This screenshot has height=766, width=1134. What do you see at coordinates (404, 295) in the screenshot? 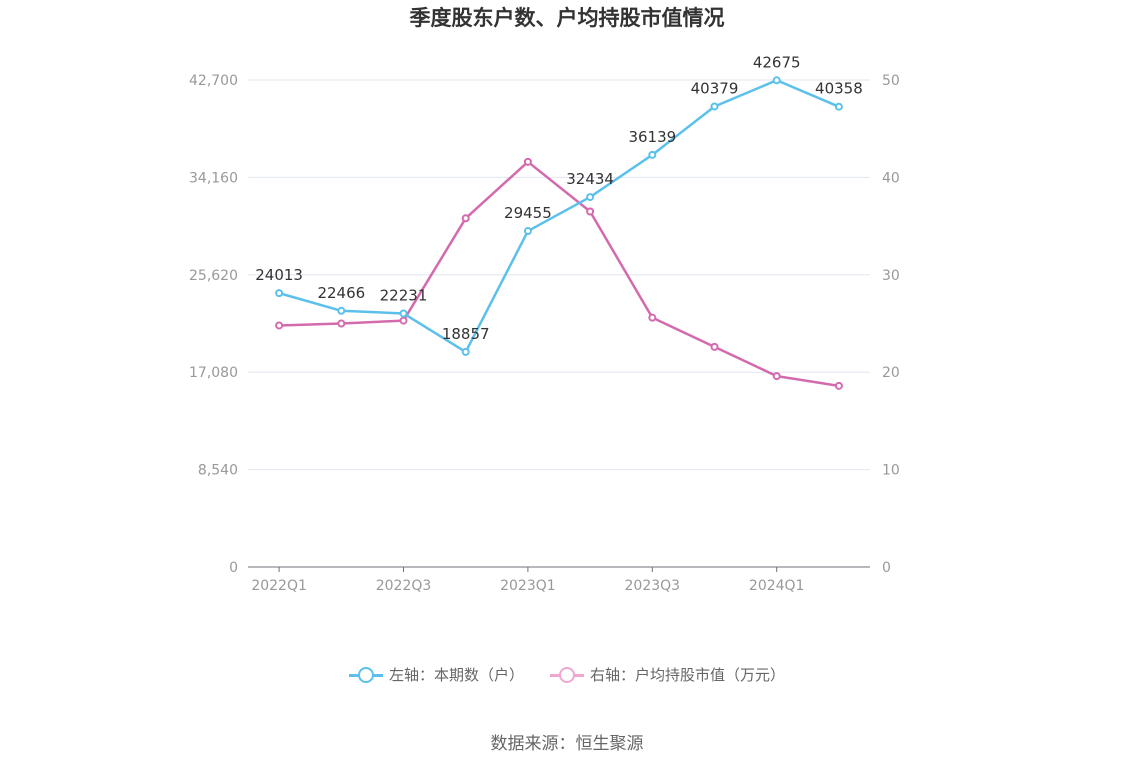
I see `data-label-households: 22231` at bounding box center [404, 295].